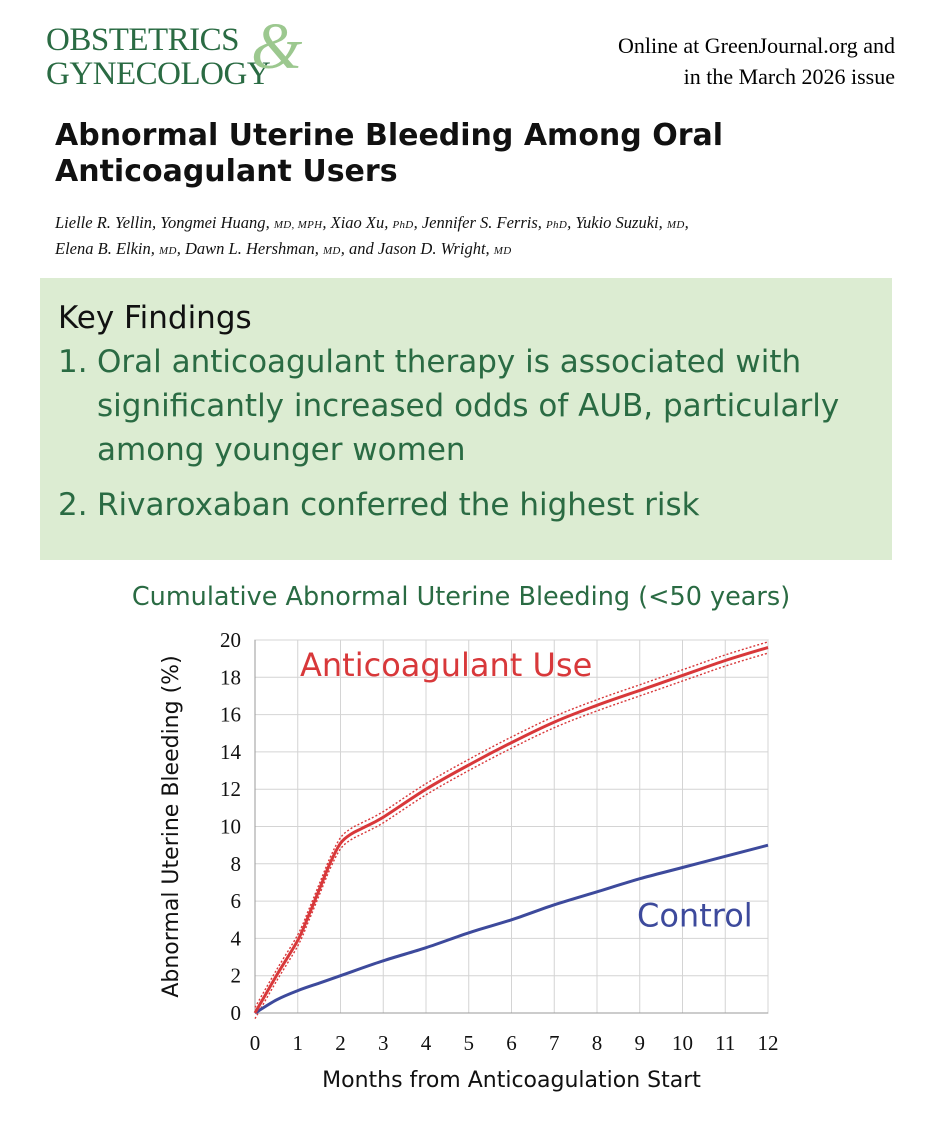 The height and width of the screenshot is (1126, 950). I want to click on y-tick-label: 12, so click(230, 789).